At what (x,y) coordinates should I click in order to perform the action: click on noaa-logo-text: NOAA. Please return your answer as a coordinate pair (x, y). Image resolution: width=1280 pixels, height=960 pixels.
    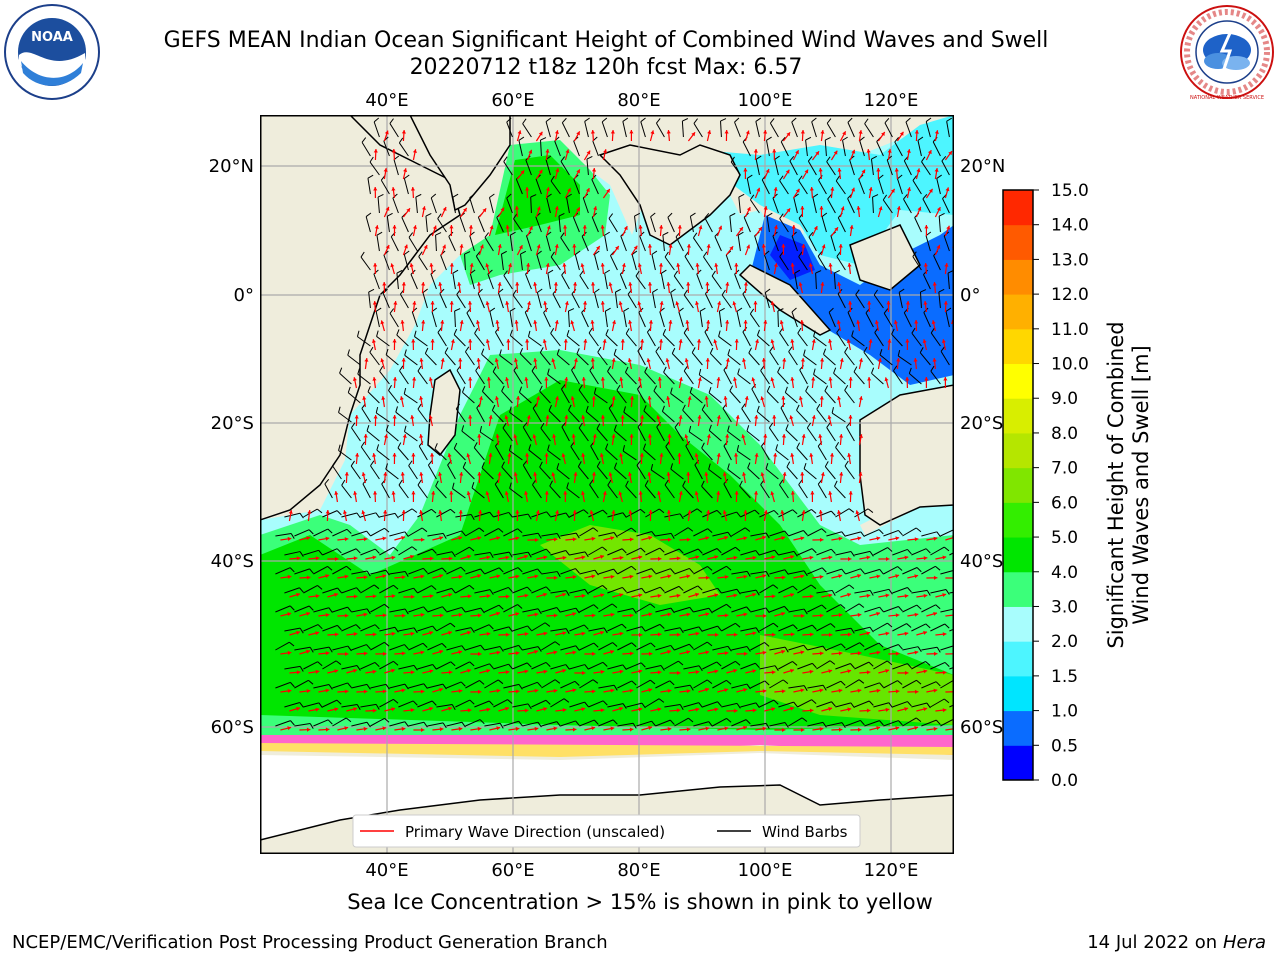
    Looking at the image, I should click on (52, 37).